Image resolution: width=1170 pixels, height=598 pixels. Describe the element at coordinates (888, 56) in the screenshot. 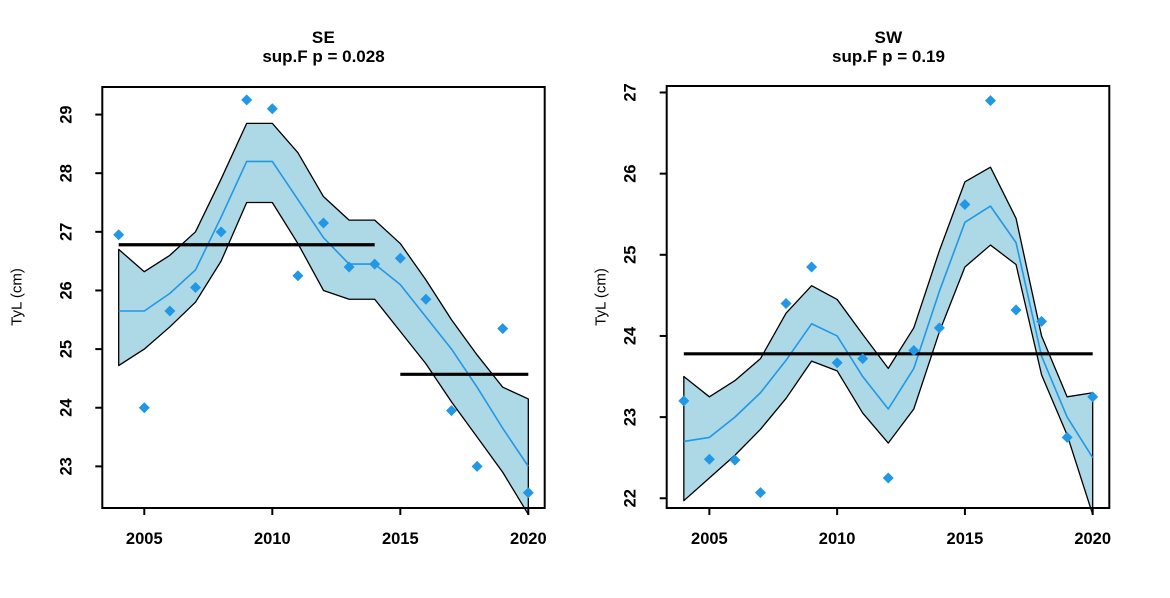

I see `sw-panel-subtitle: sup.F p = 0.19` at that location.